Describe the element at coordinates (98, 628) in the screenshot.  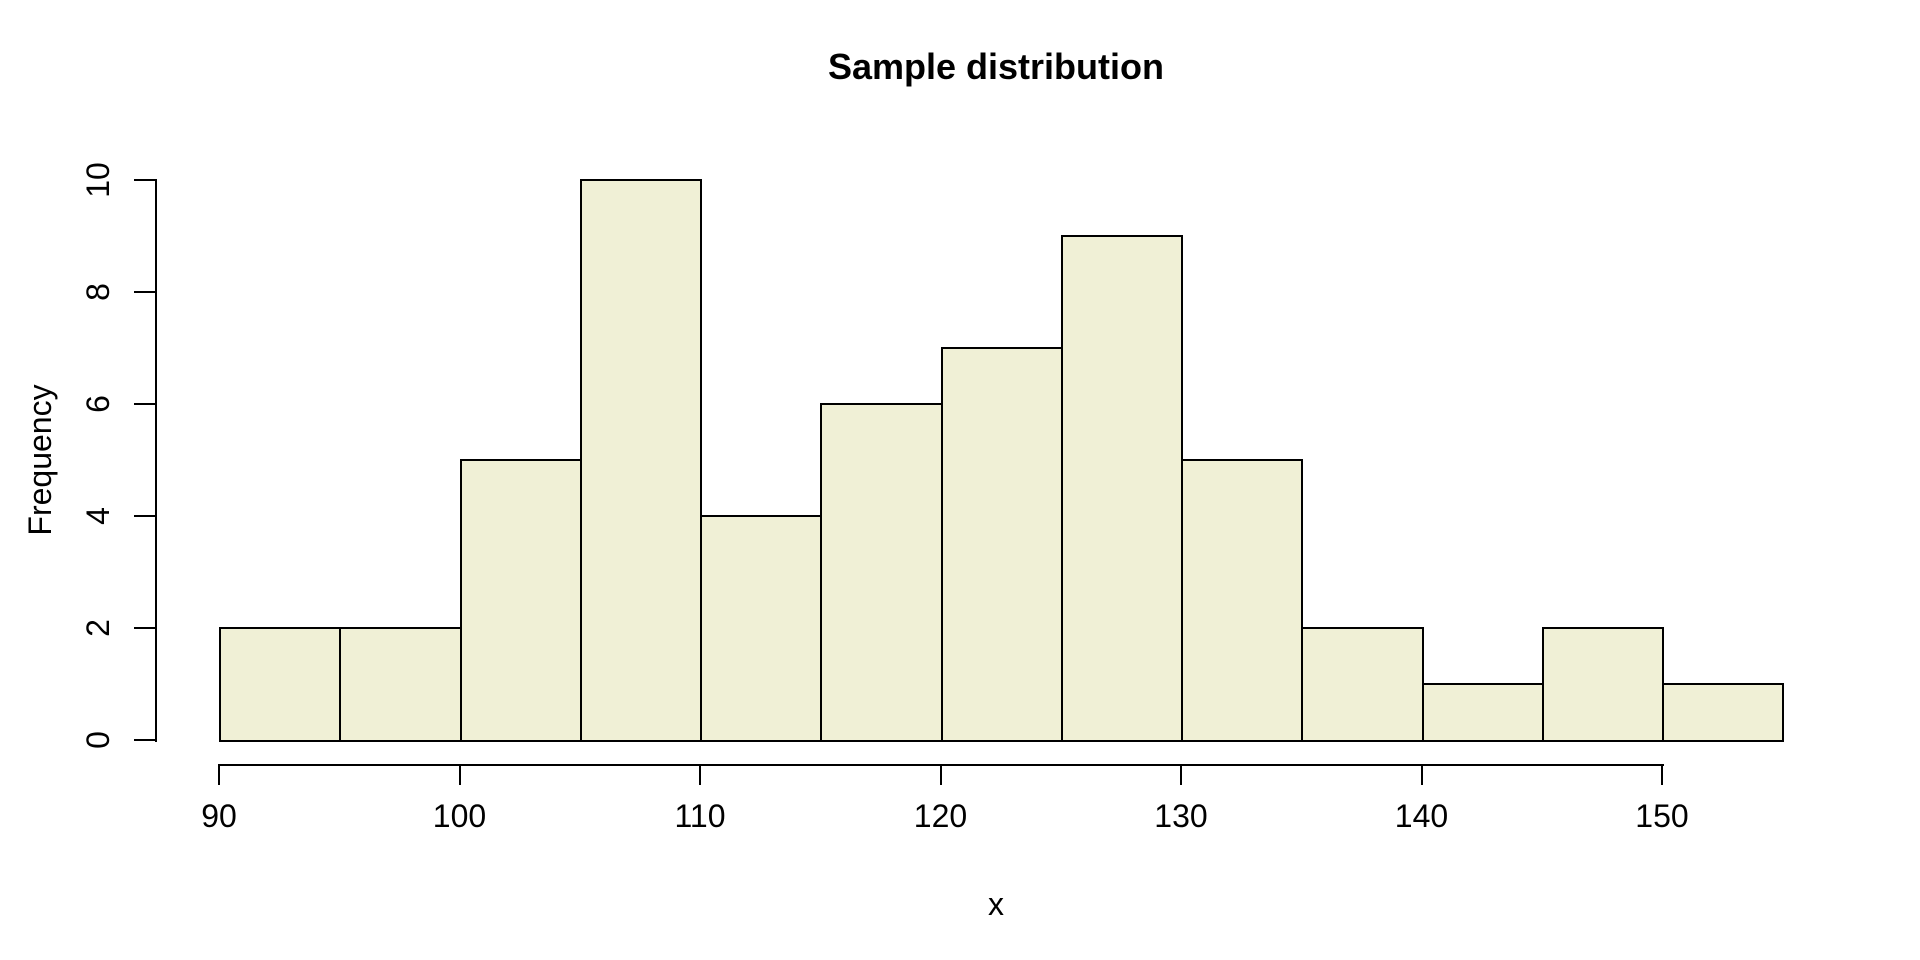
I see `y-axis-tick-label: 2` at that location.